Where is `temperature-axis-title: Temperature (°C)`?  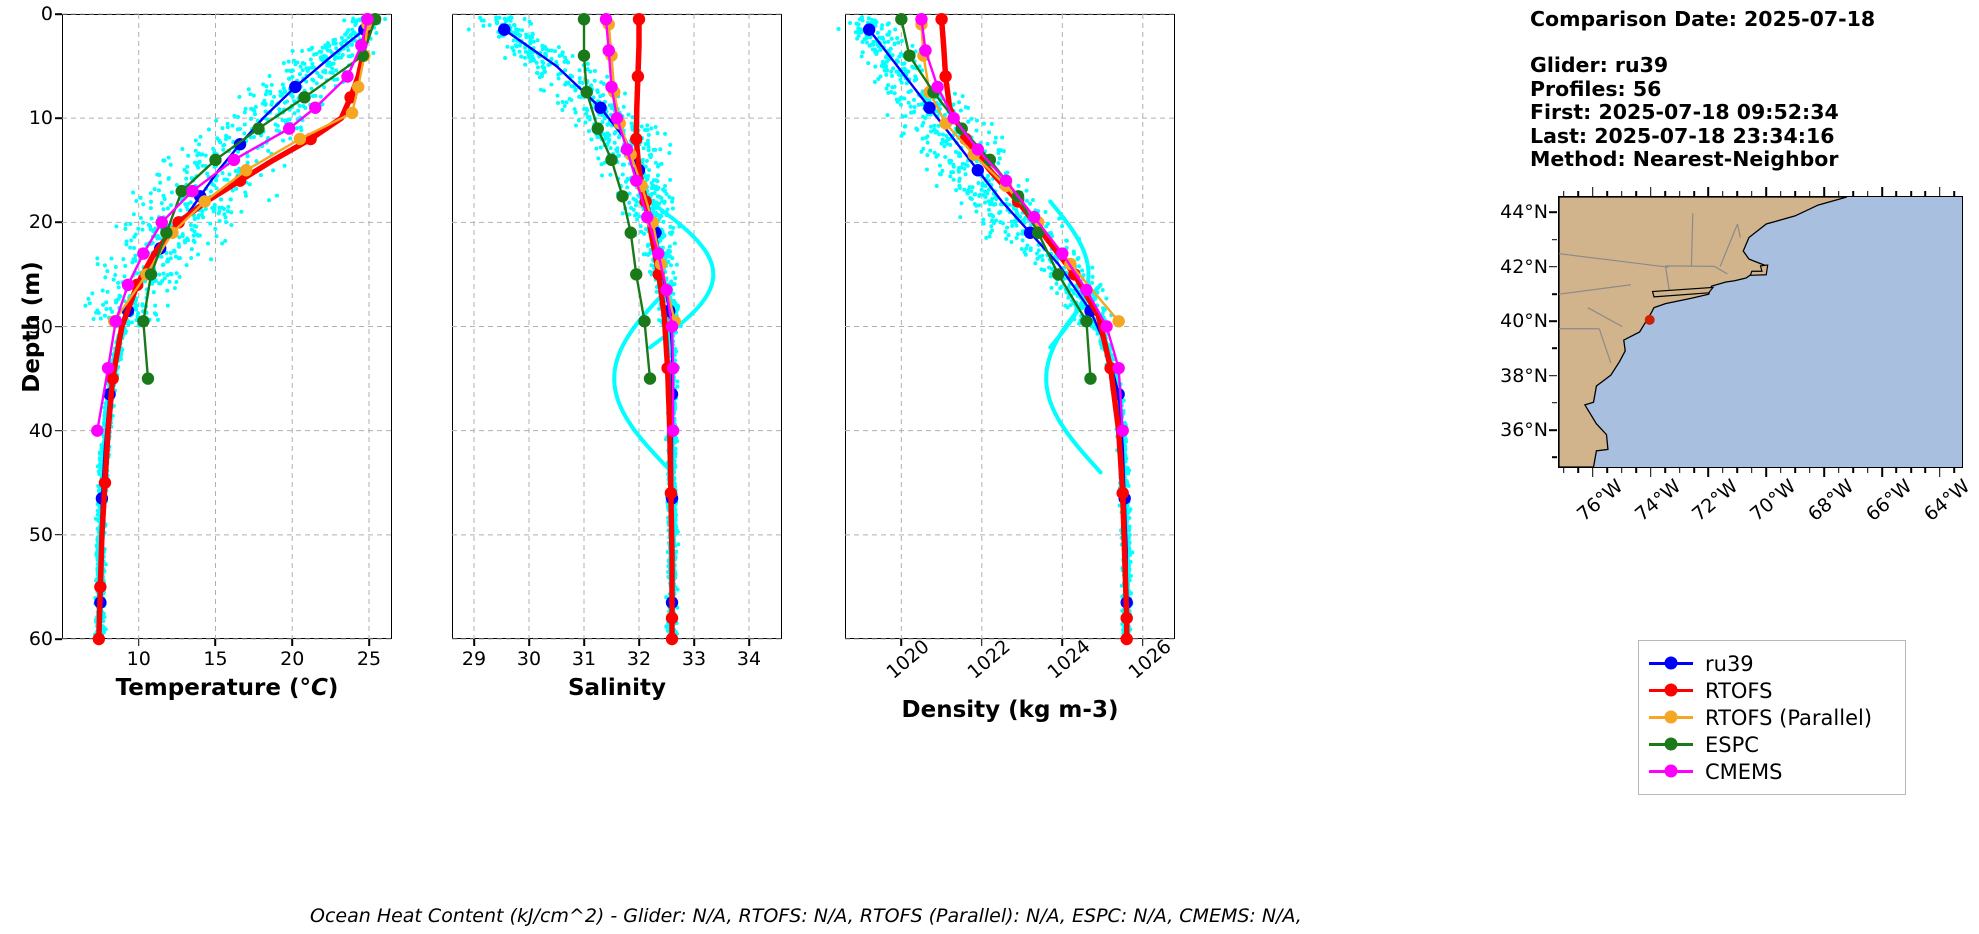
temperature-axis-title: Temperature (°C) is located at coordinates (227, 688).